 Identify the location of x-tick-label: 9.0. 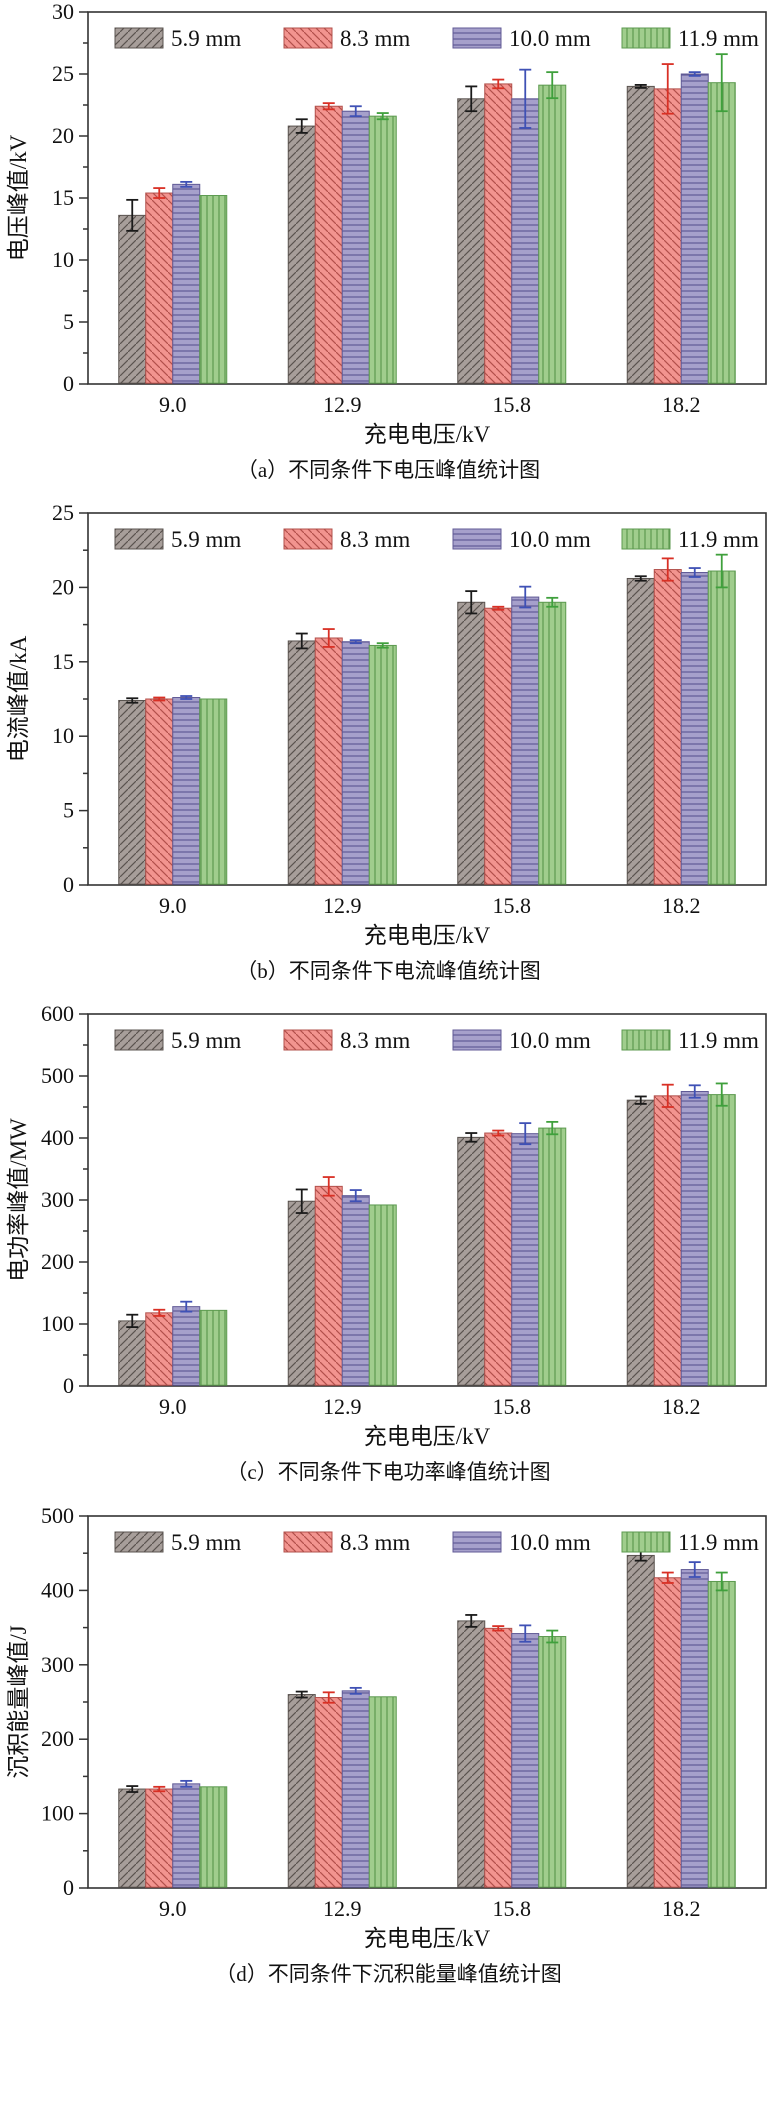
(173, 404).